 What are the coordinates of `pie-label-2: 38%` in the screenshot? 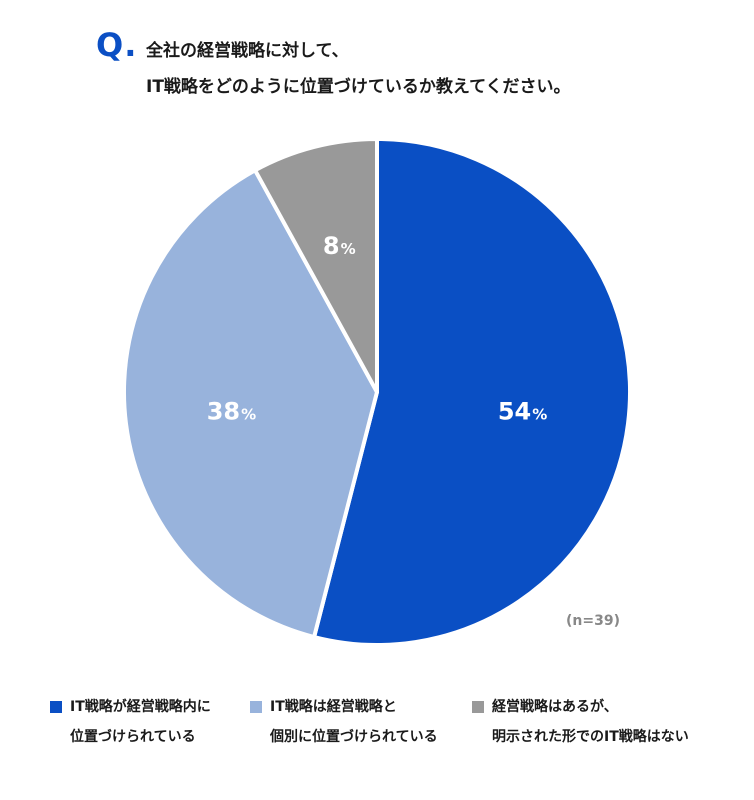 It's located at (231, 411).